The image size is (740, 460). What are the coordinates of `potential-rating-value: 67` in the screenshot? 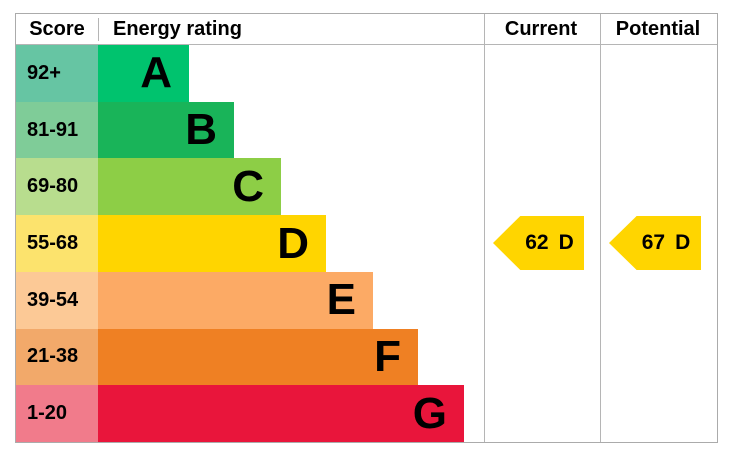 It's located at (653, 242).